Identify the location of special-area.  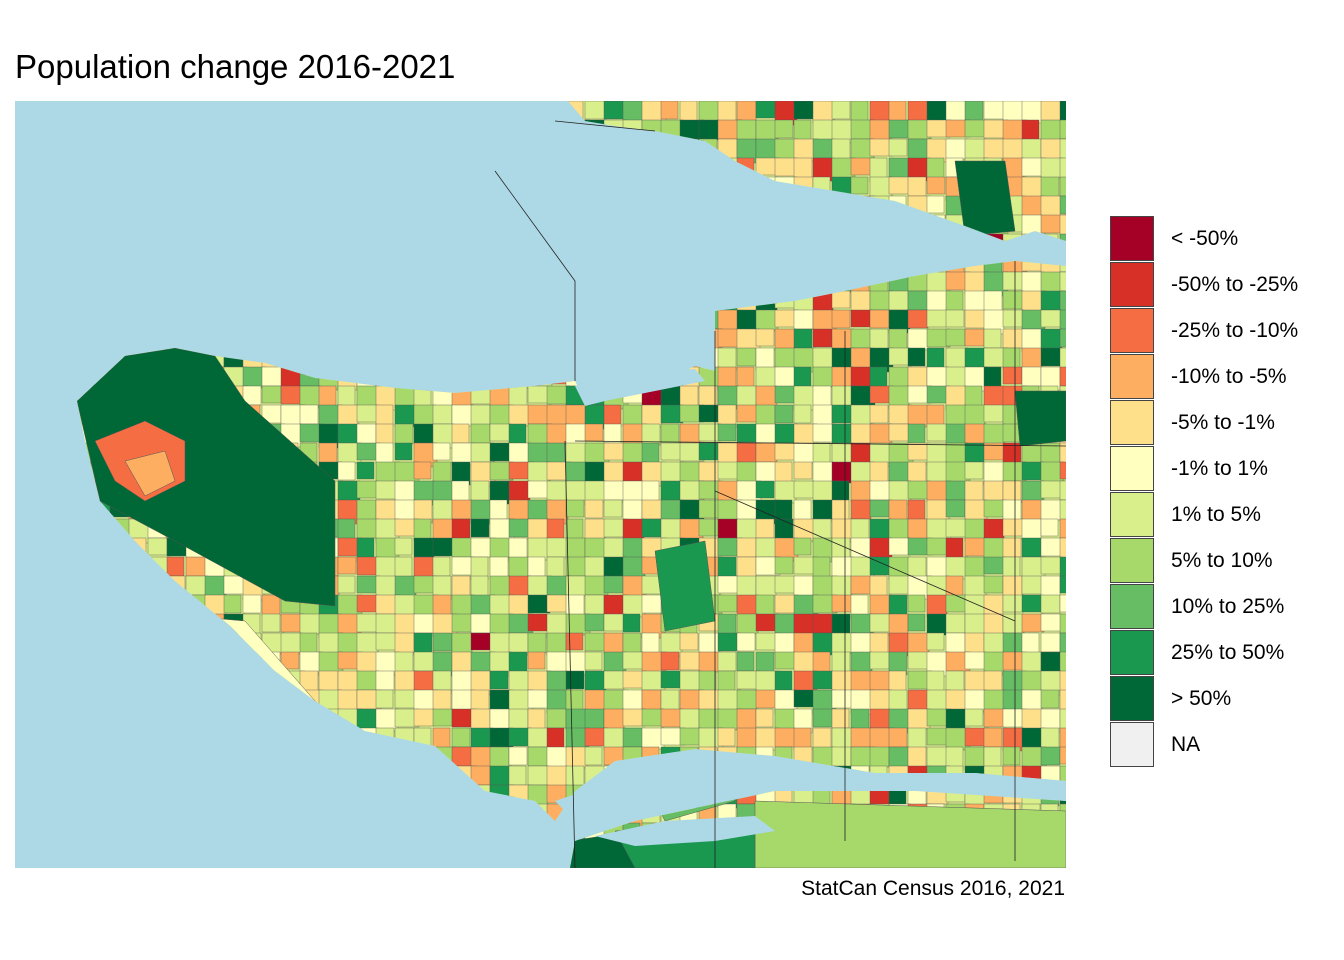
(1040, 418).